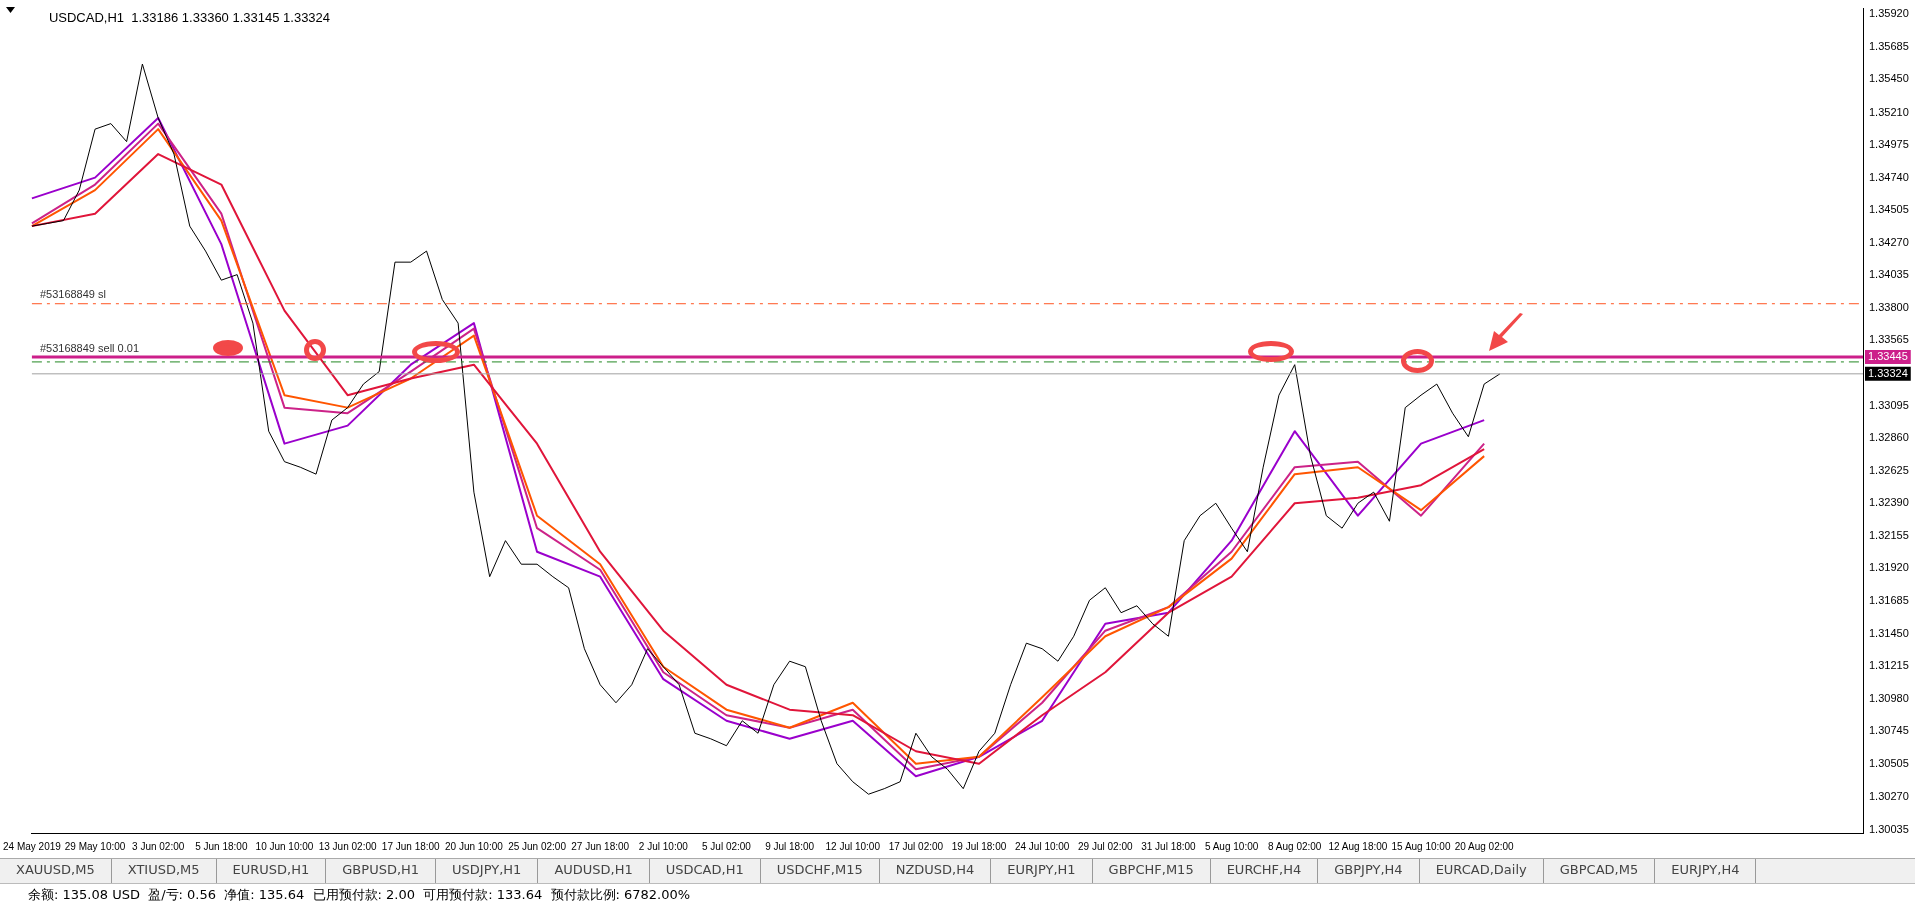 This screenshot has width=1915, height=904. I want to click on y-tick-label: 1.32390, so click(1889, 502).